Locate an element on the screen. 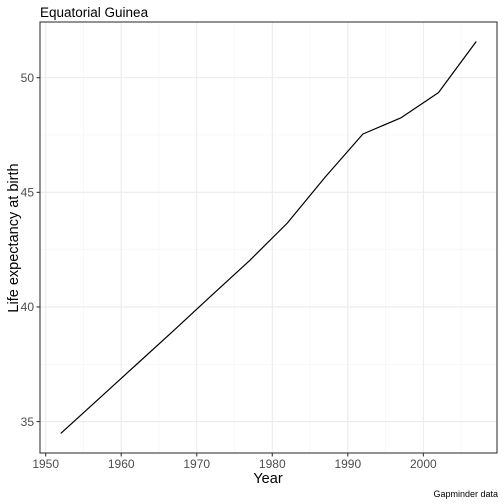  x-axis-ticks: 1950 1960 1970 1980 1990 2000 is located at coordinates (234, 462).